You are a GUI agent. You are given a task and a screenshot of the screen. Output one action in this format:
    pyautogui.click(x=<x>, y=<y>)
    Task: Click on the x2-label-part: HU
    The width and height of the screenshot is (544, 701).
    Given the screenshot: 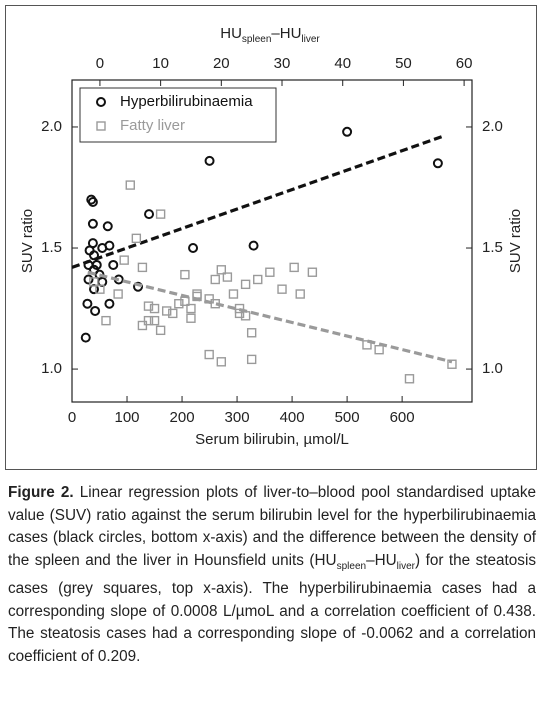 What is the action you would take?
    pyautogui.click(x=231, y=33)
    